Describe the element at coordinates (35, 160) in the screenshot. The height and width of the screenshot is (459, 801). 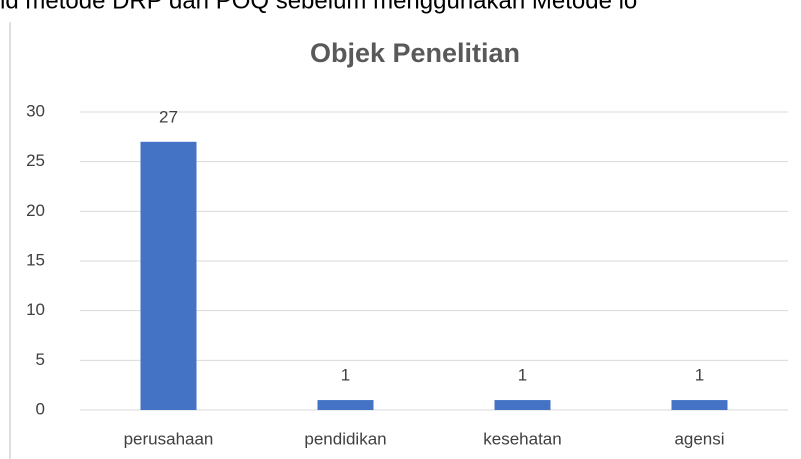
I see `y-tick-label: 25` at that location.